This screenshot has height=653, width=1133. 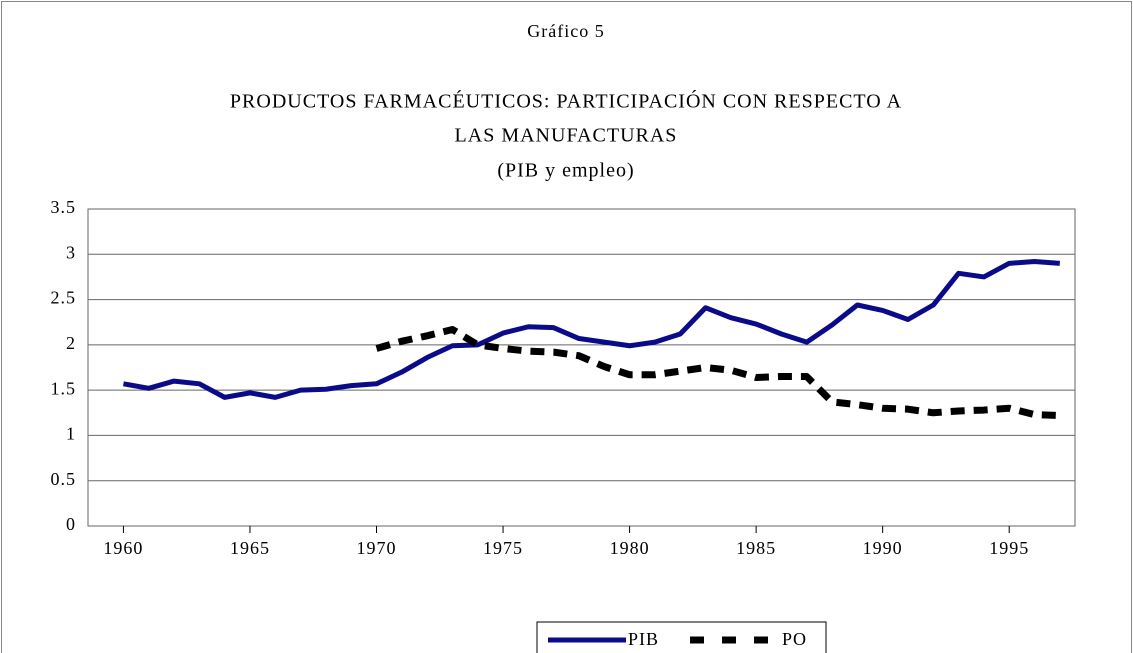 What do you see at coordinates (71, 524) in the screenshot?
I see `y-tick-label: 0` at bounding box center [71, 524].